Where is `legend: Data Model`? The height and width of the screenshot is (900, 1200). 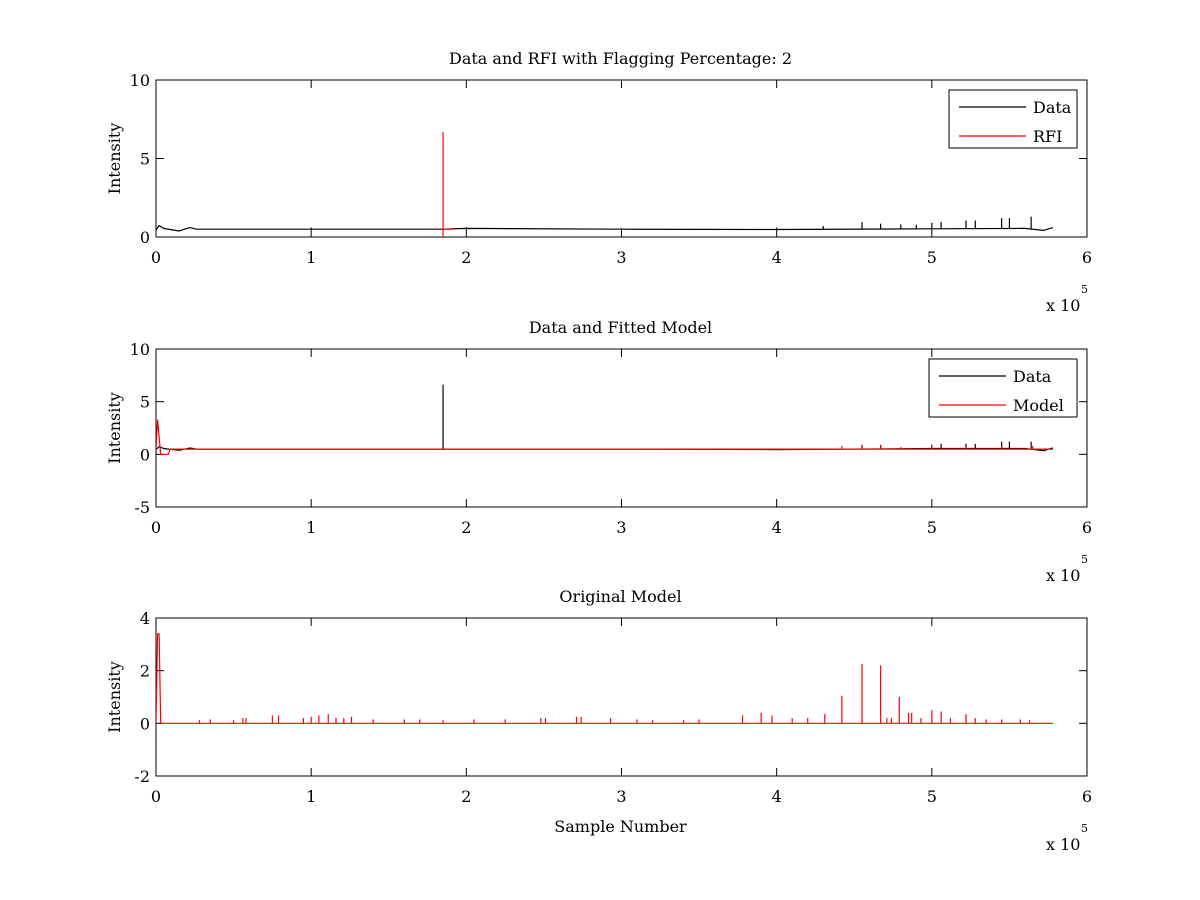 legend: Data Model is located at coordinates (1003, 388).